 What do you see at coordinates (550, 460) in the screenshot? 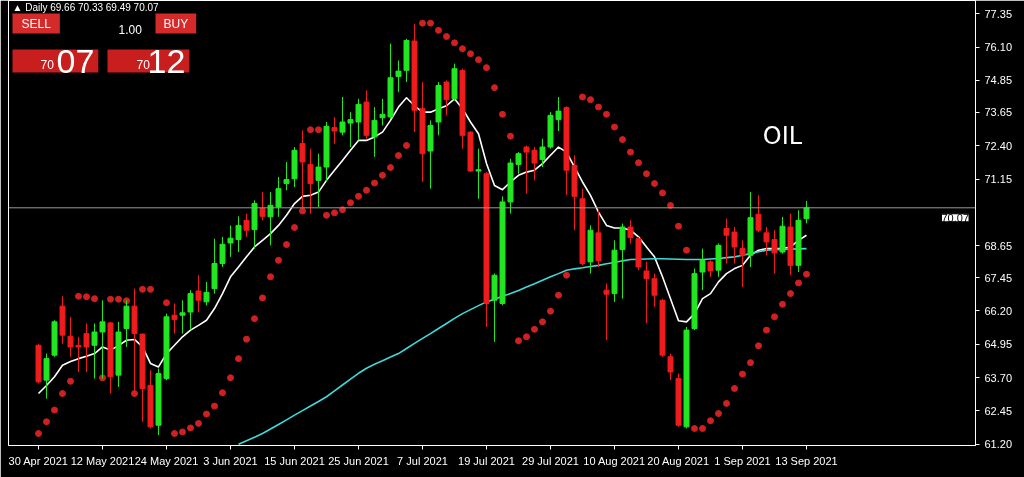
I see `x-tick-label: 29 Jul 2021` at bounding box center [550, 460].